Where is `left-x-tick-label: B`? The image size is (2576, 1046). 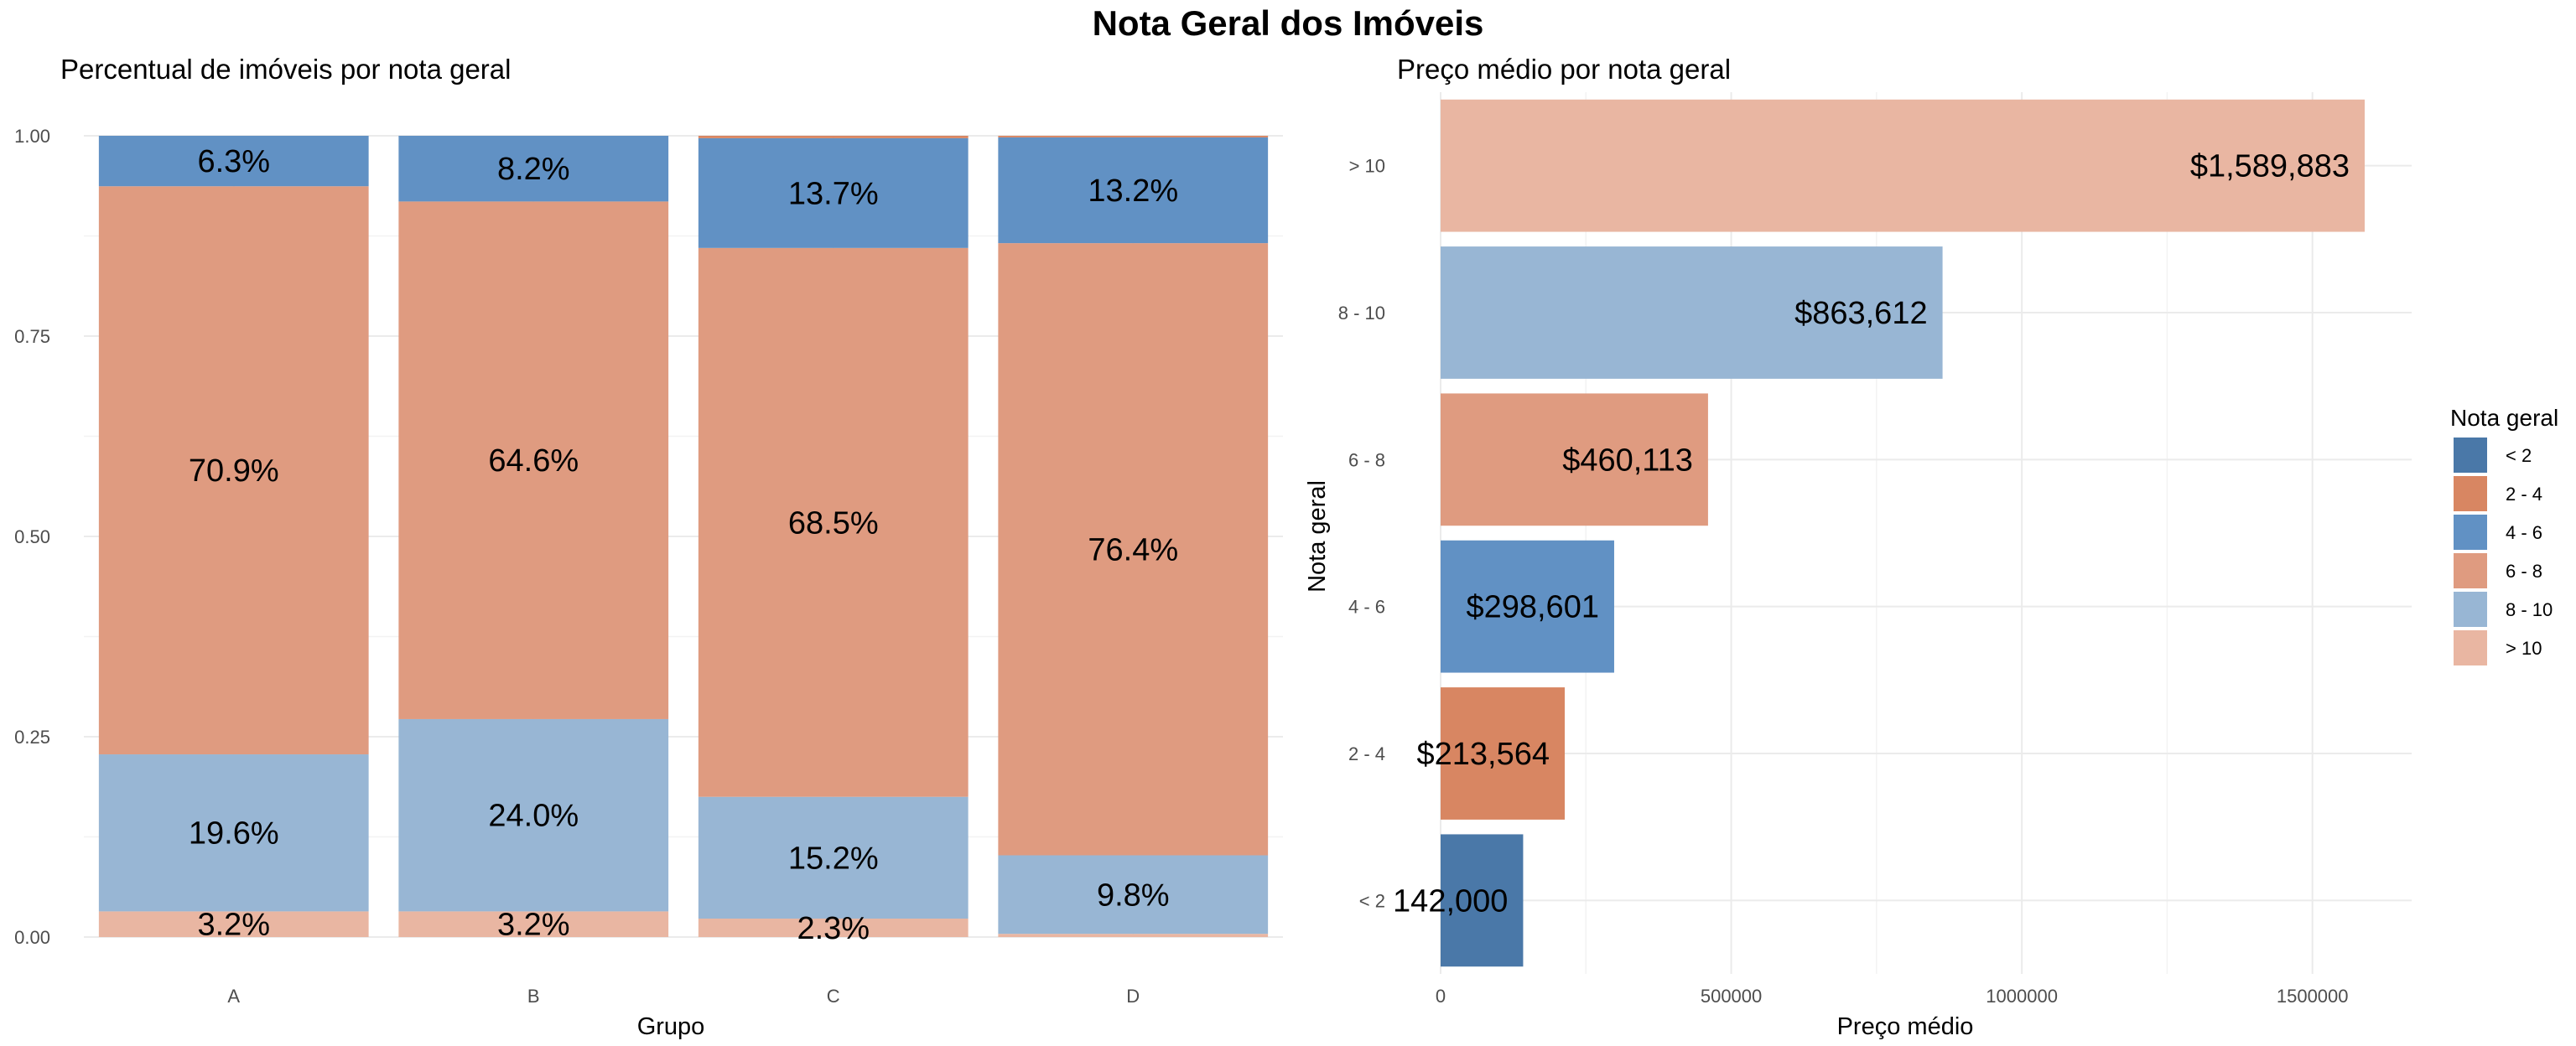
left-x-tick-label: B is located at coordinates (533, 997).